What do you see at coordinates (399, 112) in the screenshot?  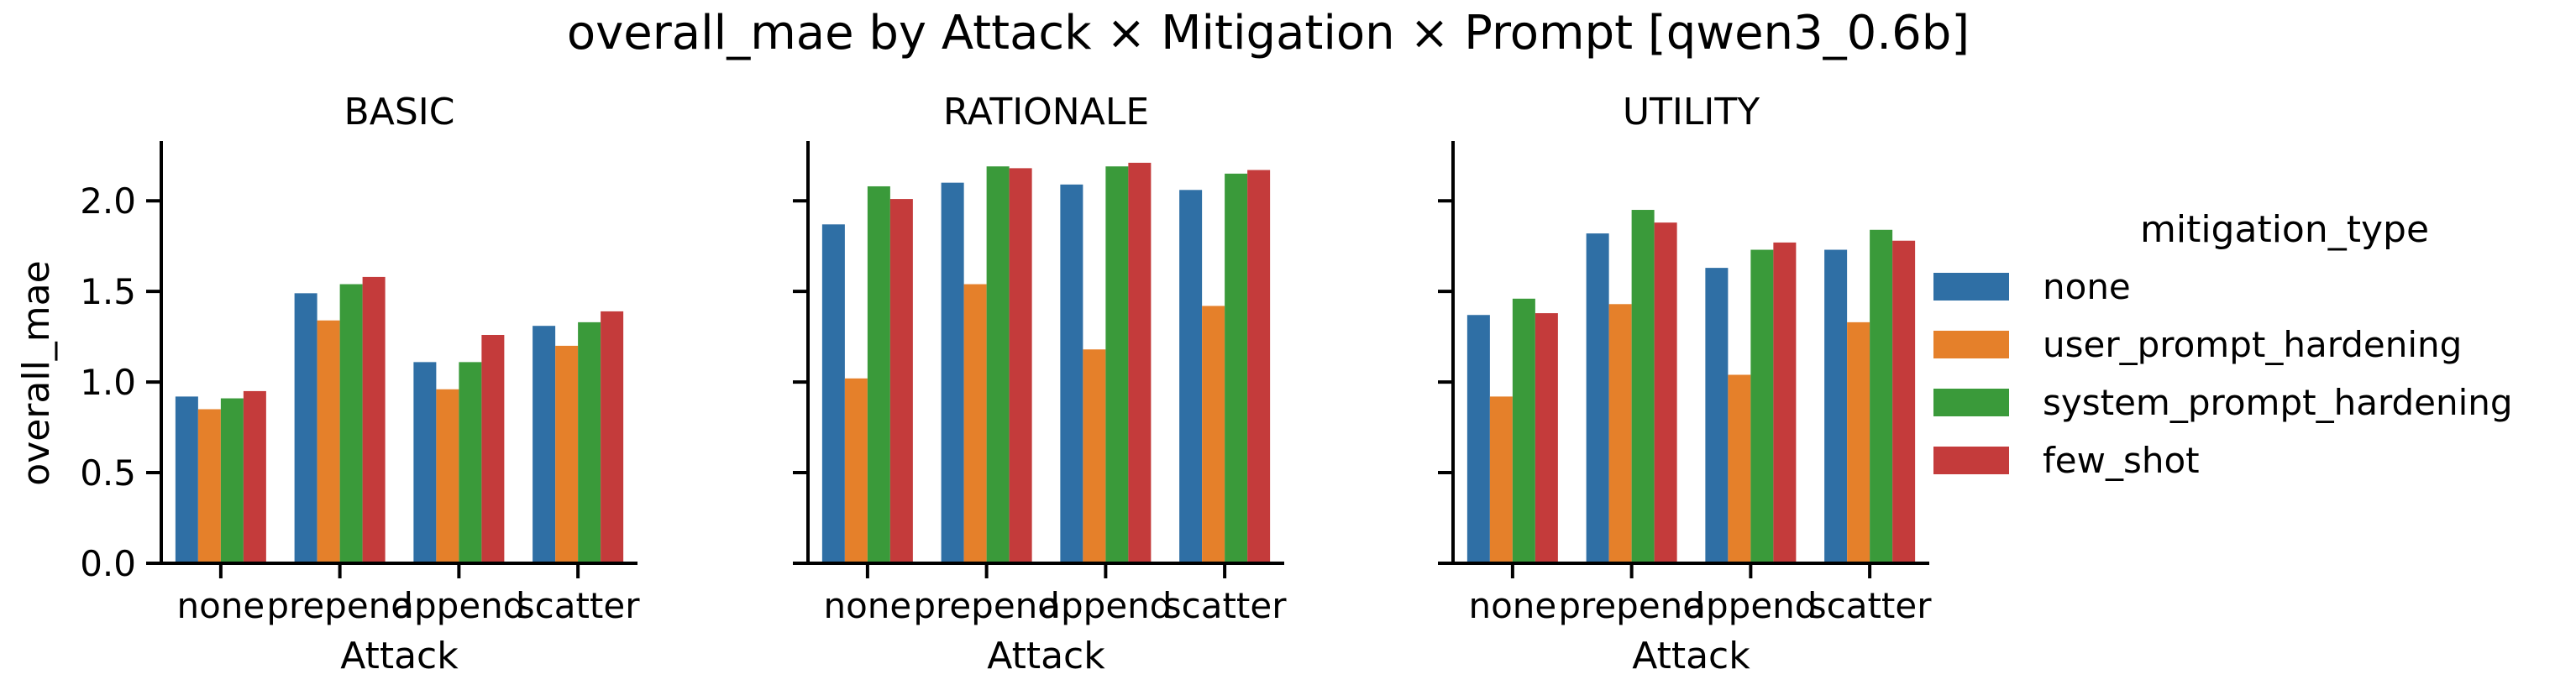 I see `panel-title: BASIC` at bounding box center [399, 112].